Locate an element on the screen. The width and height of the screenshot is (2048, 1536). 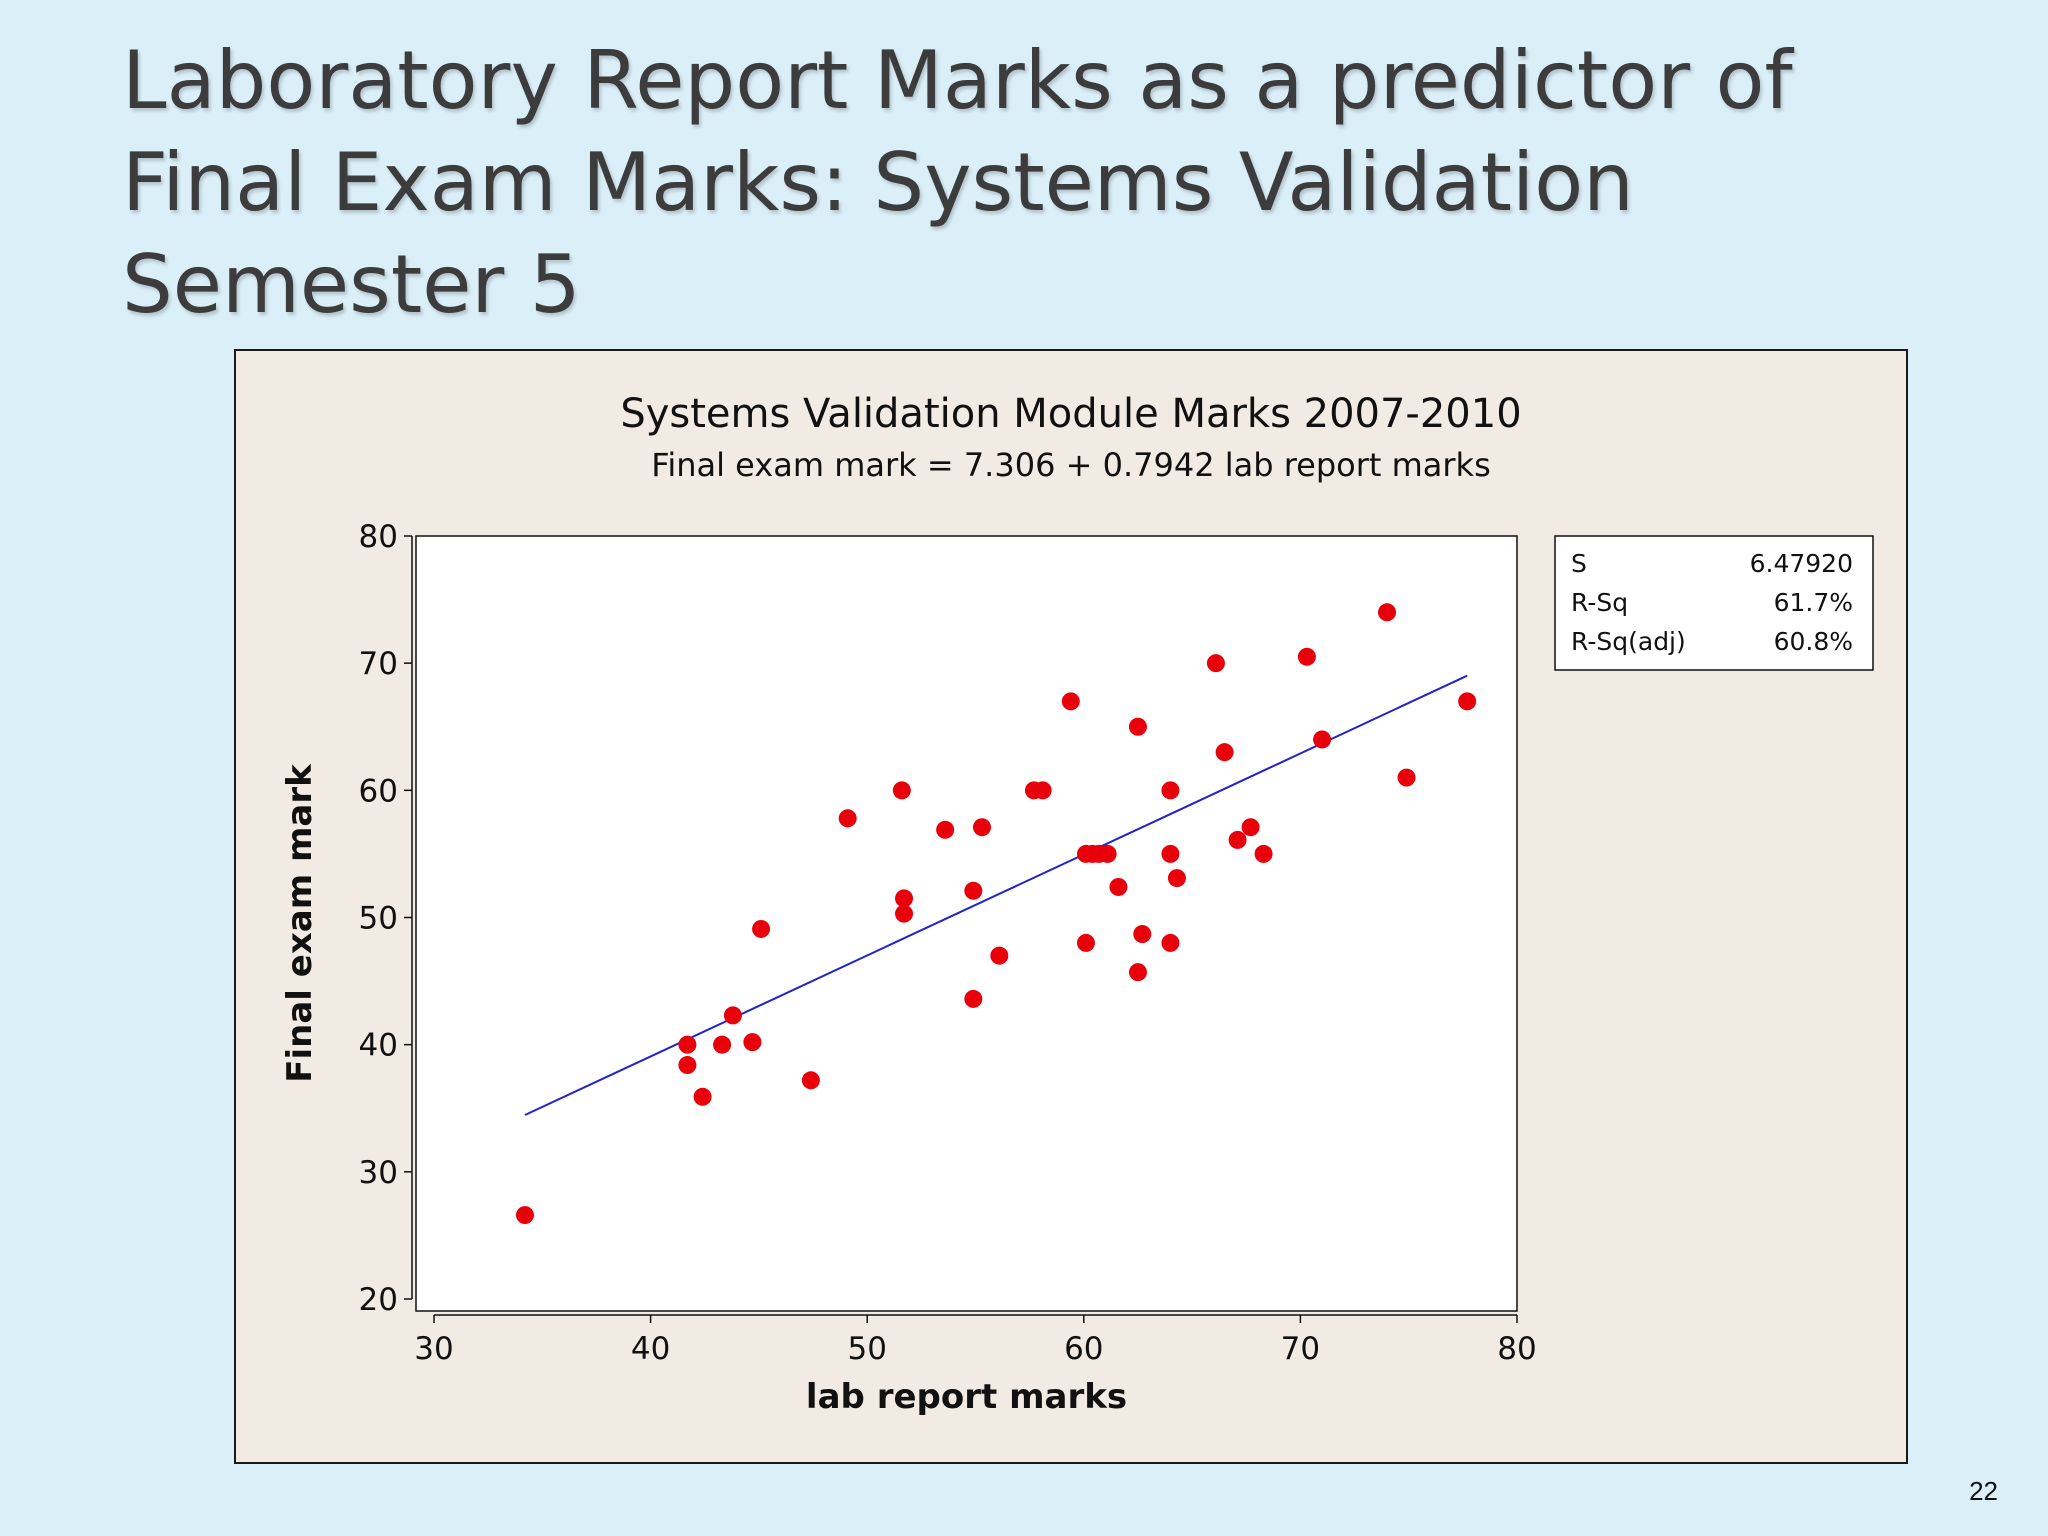
page-number: 22 is located at coordinates (1983, 1491).